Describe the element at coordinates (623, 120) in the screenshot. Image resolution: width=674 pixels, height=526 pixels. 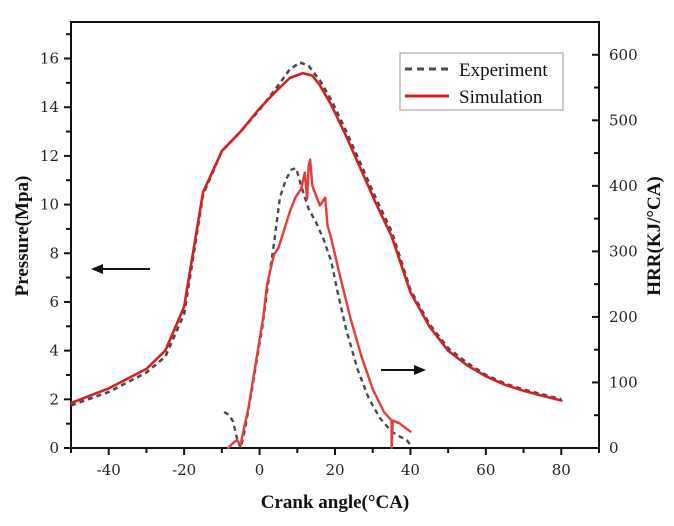
I see `y2-tick-label: 500` at that location.